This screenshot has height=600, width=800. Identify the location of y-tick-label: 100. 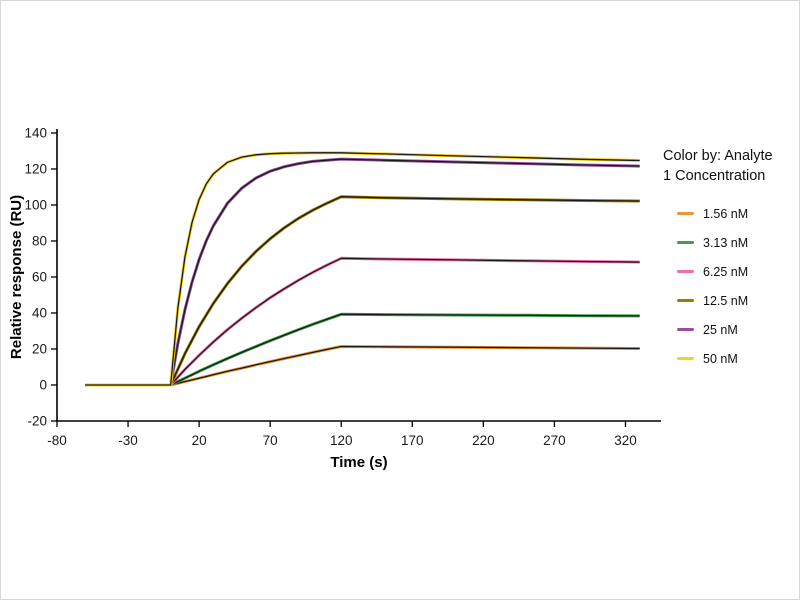
(35, 205).